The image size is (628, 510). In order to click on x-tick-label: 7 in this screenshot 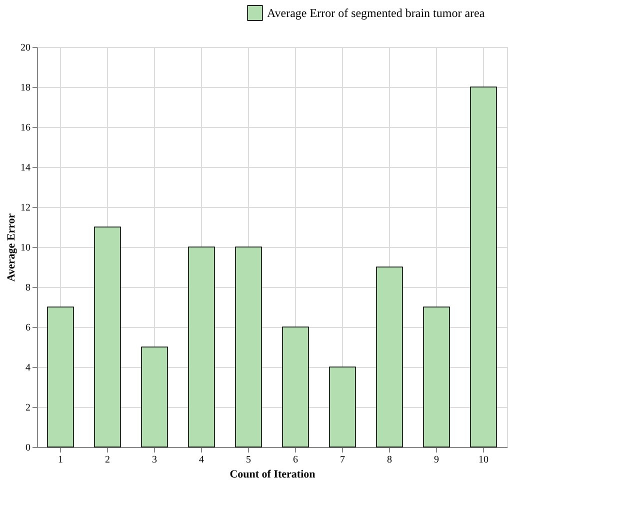, I will do `click(342, 460)`.